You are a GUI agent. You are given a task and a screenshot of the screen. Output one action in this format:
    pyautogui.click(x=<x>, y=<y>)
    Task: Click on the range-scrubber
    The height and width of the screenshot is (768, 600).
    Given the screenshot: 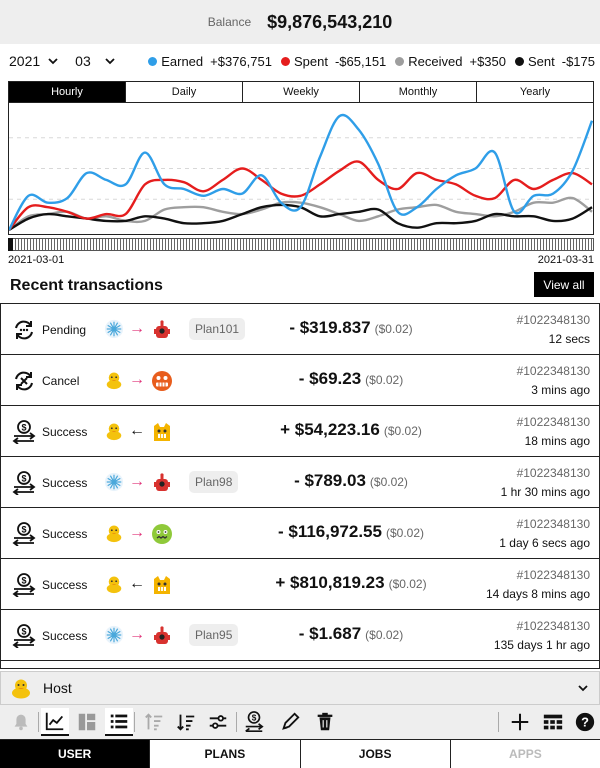 What is the action you would take?
    pyautogui.click(x=301, y=244)
    